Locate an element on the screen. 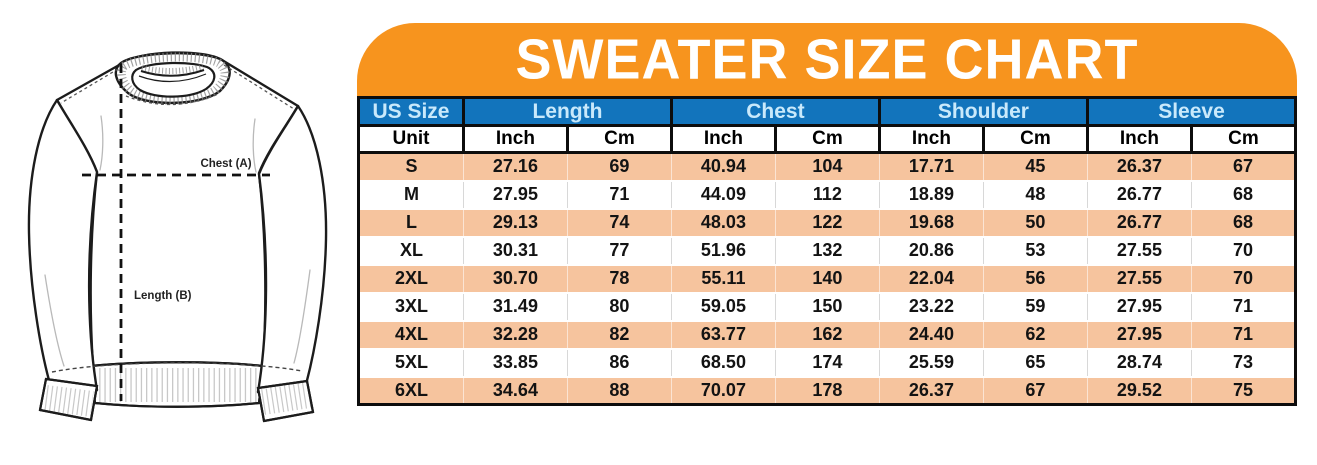  table-row: L 29.13 74 48.03 122 19.68 50 26.77 68 is located at coordinates (827, 223).